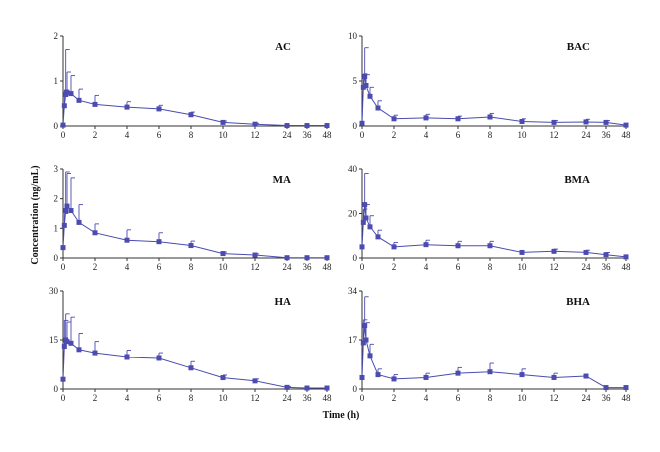 This screenshot has height=452, width=660. What do you see at coordinates (328, 398) in the screenshot?
I see `x-tick-label: 48` at bounding box center [328, 398].